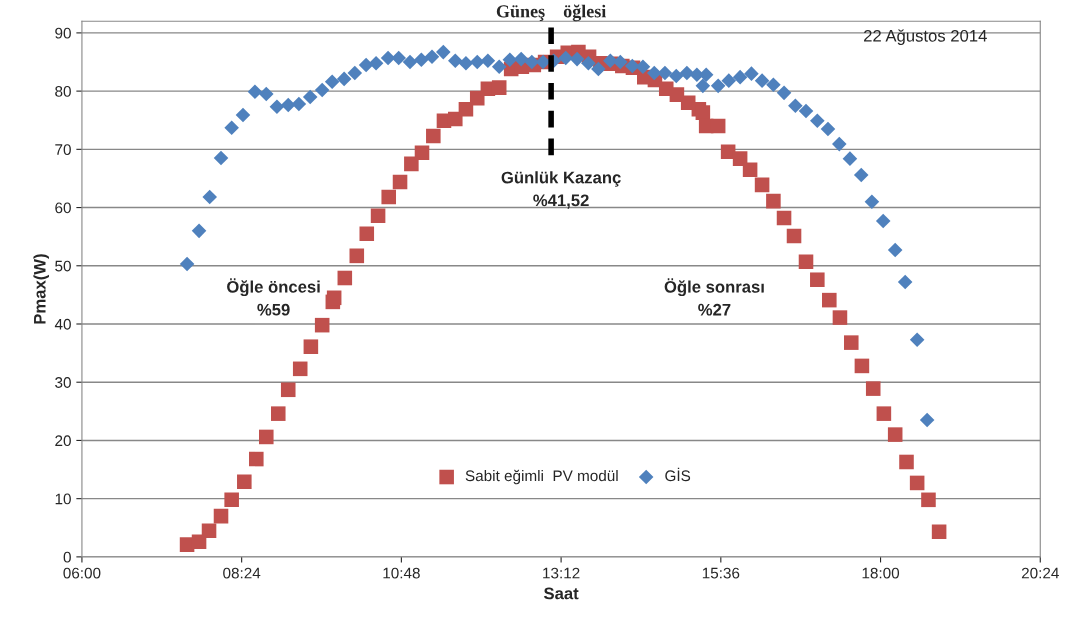  I want to click on y-tick-label: 90, so click(63, 33).